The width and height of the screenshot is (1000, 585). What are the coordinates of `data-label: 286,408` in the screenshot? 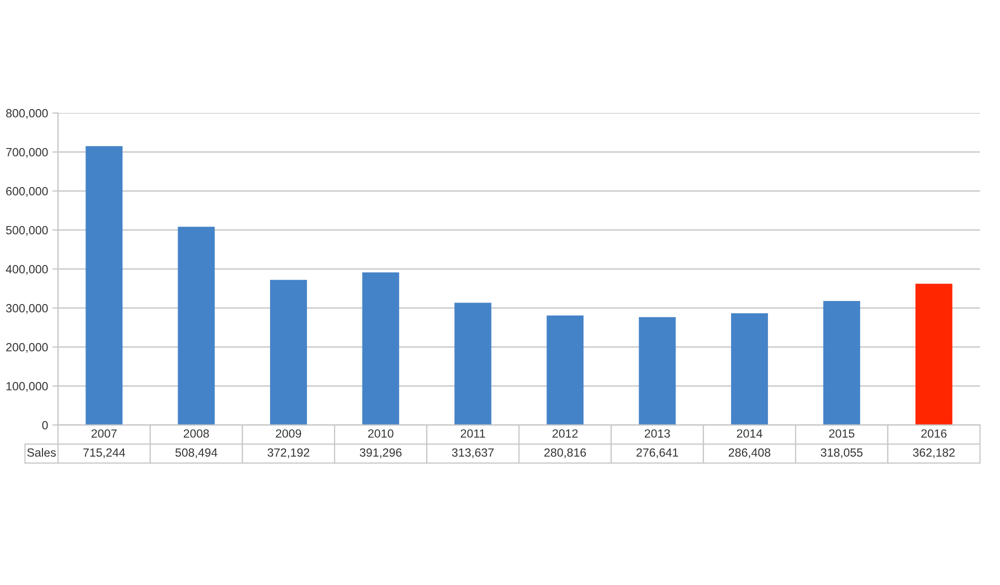 It's located at (749, 453).